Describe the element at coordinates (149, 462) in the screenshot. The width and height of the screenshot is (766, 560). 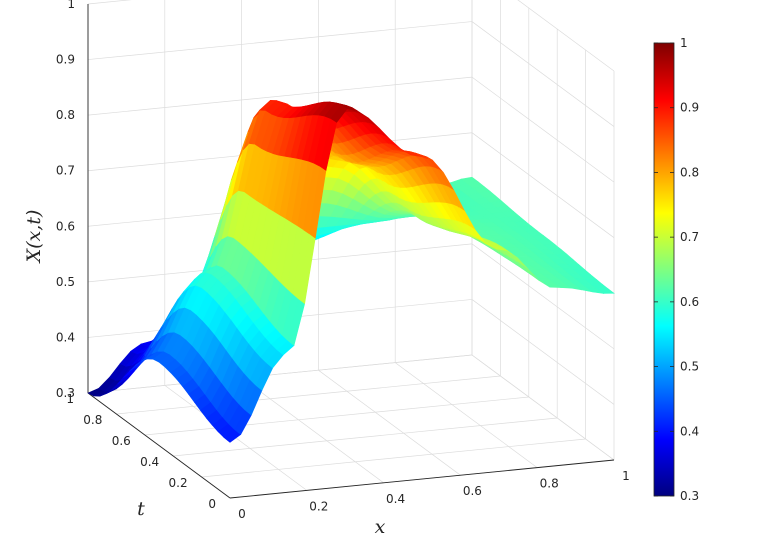
I see `t-tick-label: 0.4` at that location.